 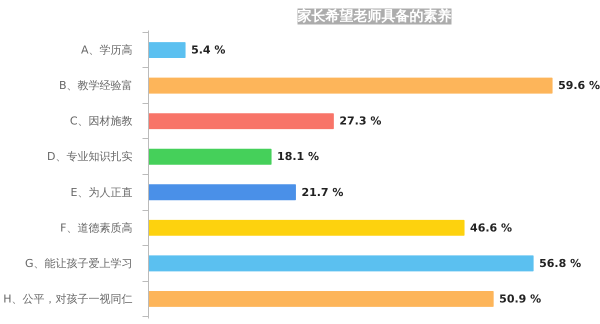 I want to click on y-tick-label: A、学历高, so click(x=106, y=50).